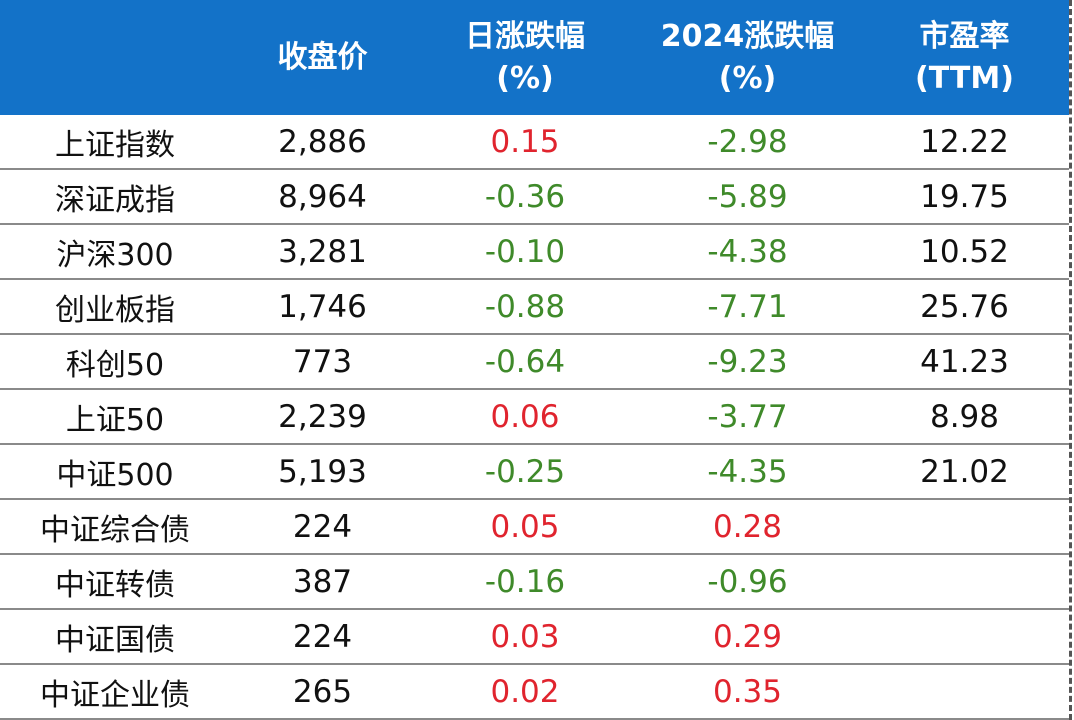 This screenshot has width=1074, height=720. Describe the element at coordinates (964, 142) in the screenshot. I see `pe-ttm-cell: 12.22` at that location.